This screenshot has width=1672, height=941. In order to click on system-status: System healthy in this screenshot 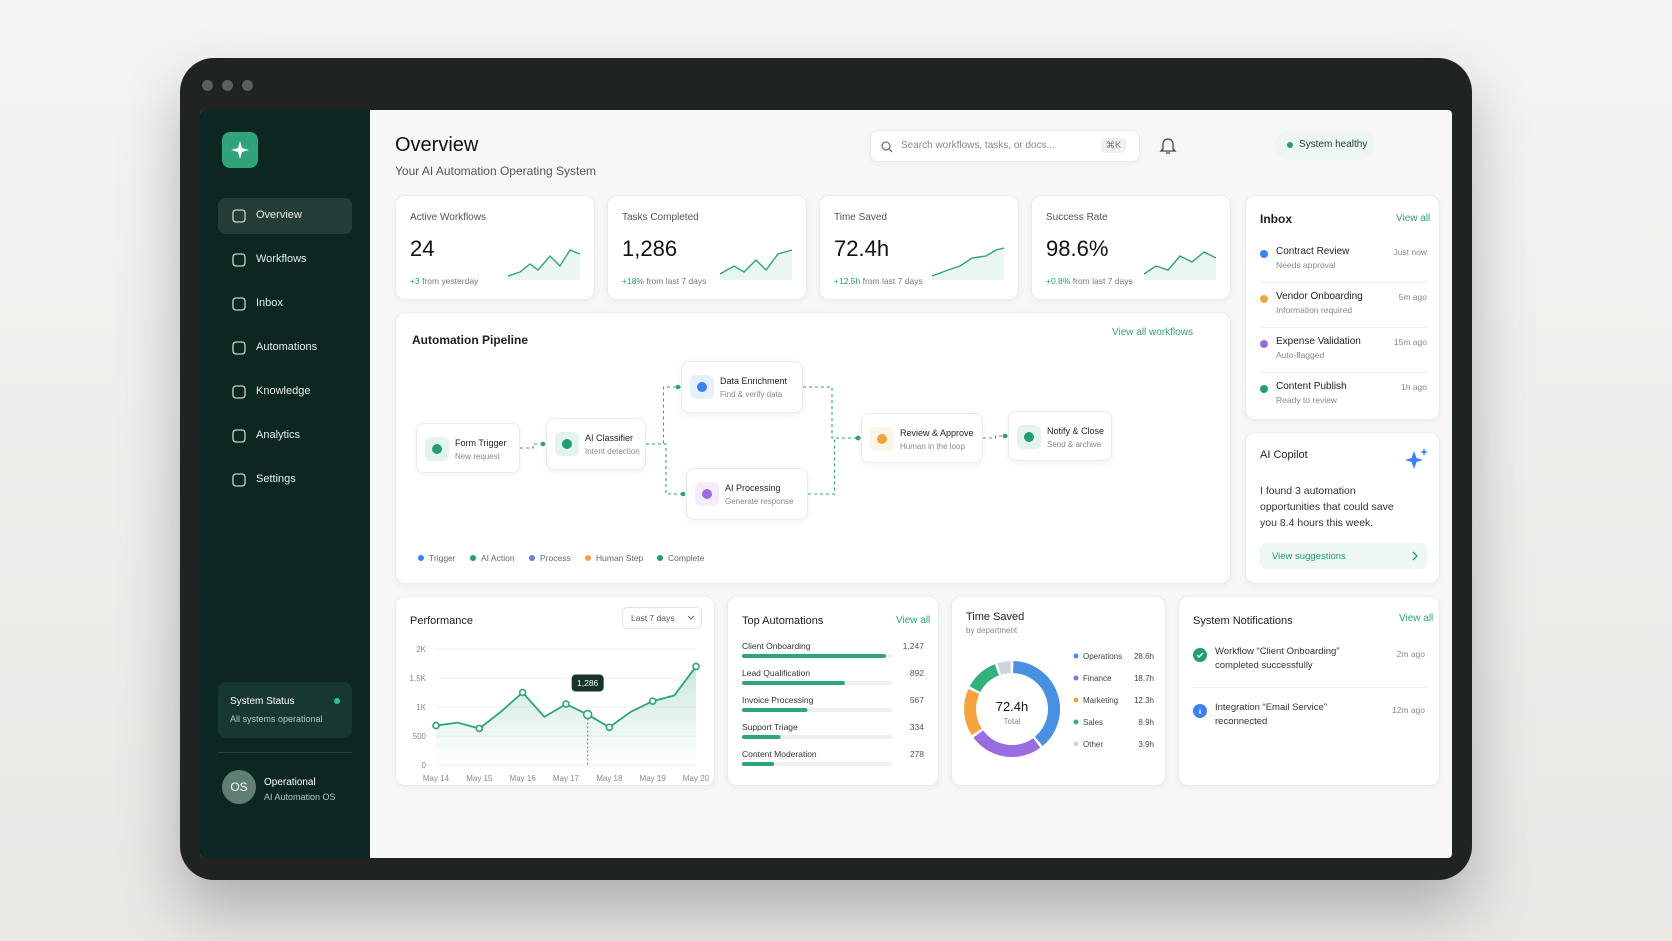, I will do `click(1333, 144)`.